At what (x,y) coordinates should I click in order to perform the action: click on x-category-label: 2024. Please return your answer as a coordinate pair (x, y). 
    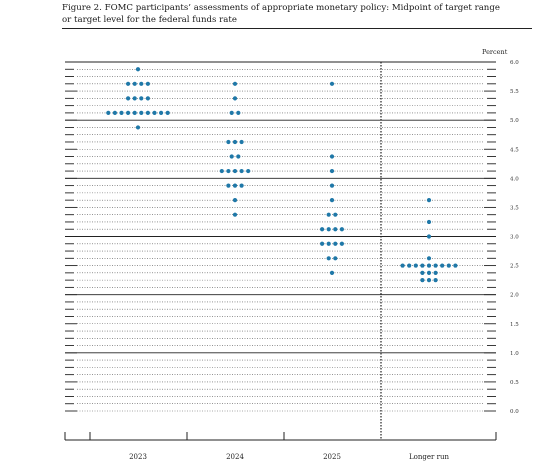
    Looking at the image, I should click on (235, 457).